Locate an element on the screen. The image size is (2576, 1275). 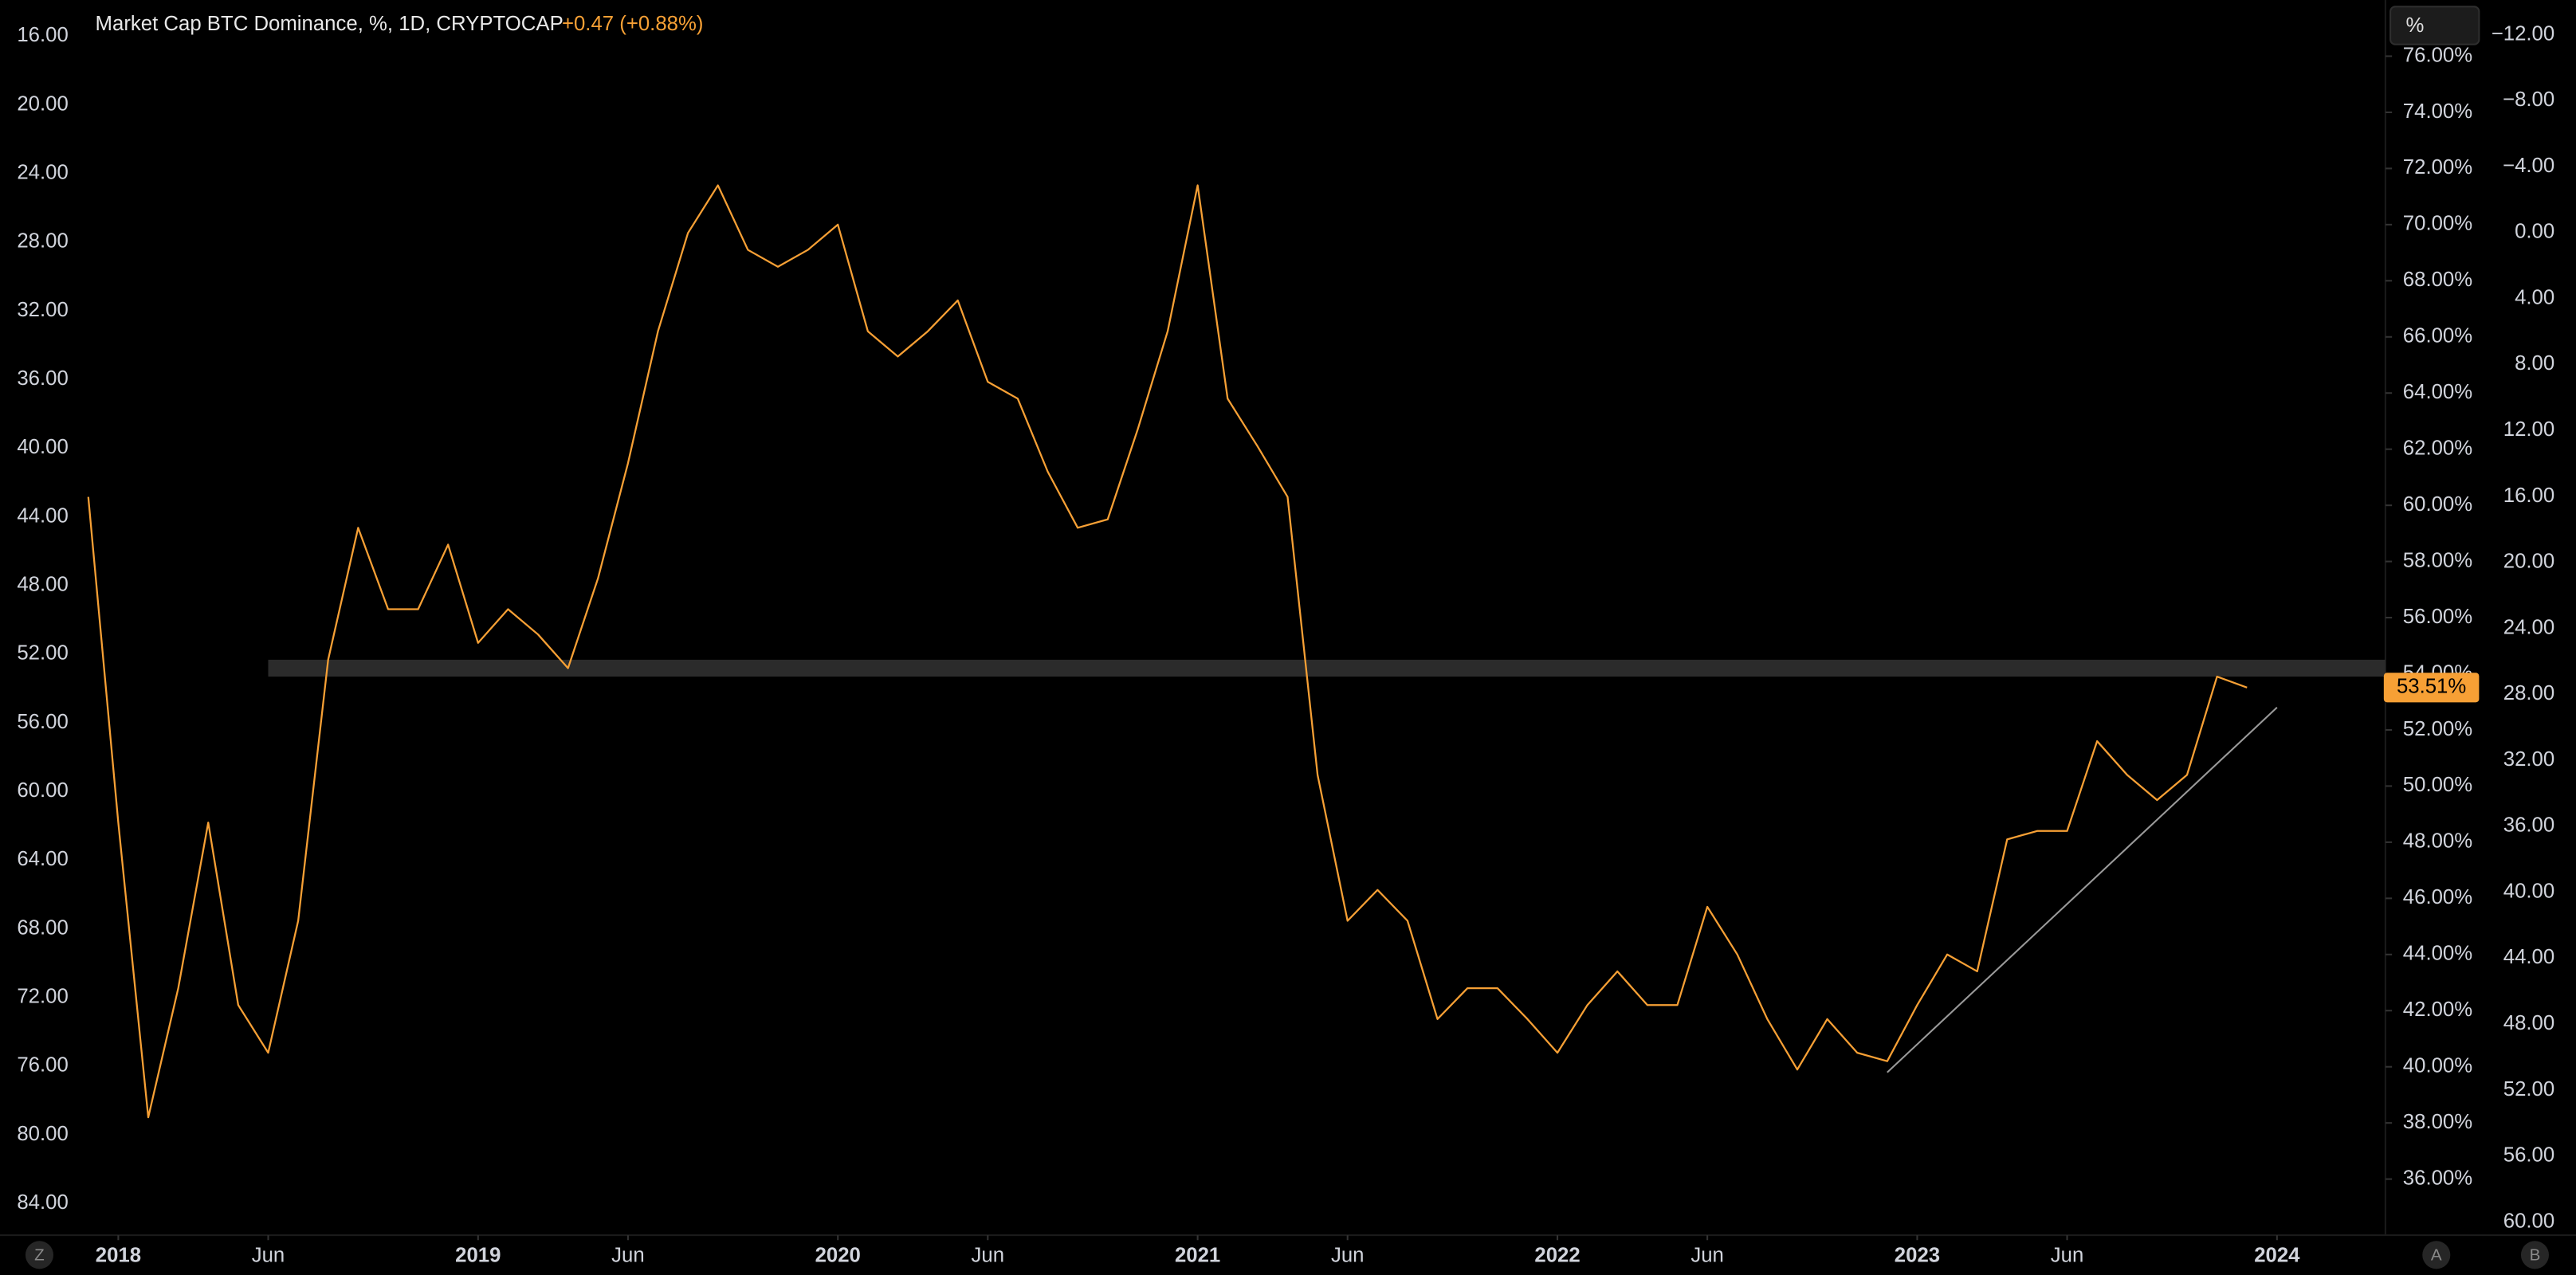
left-tick-label: 32.00 is located at coordinates (42, 310).